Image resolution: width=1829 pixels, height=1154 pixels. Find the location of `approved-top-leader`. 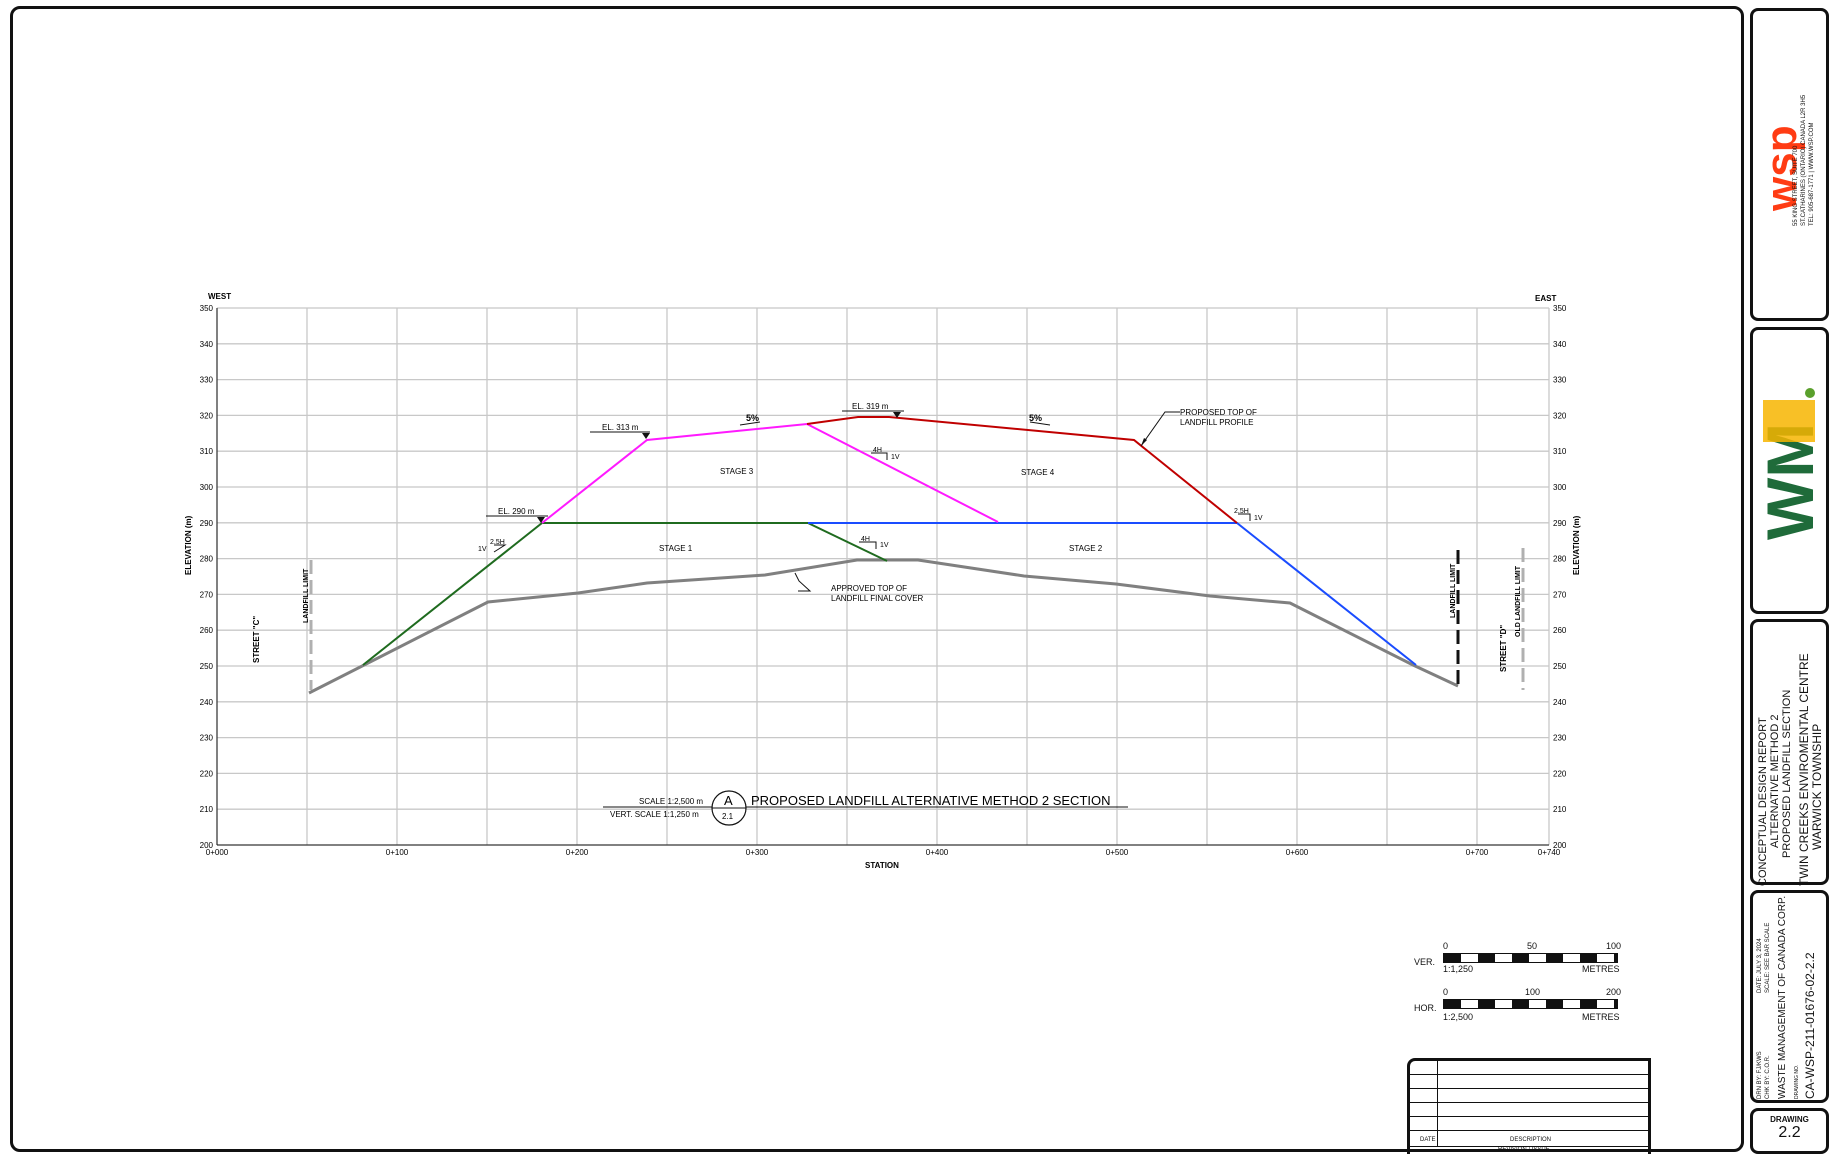

approved-top-leader is located at coordinates (803, 582).